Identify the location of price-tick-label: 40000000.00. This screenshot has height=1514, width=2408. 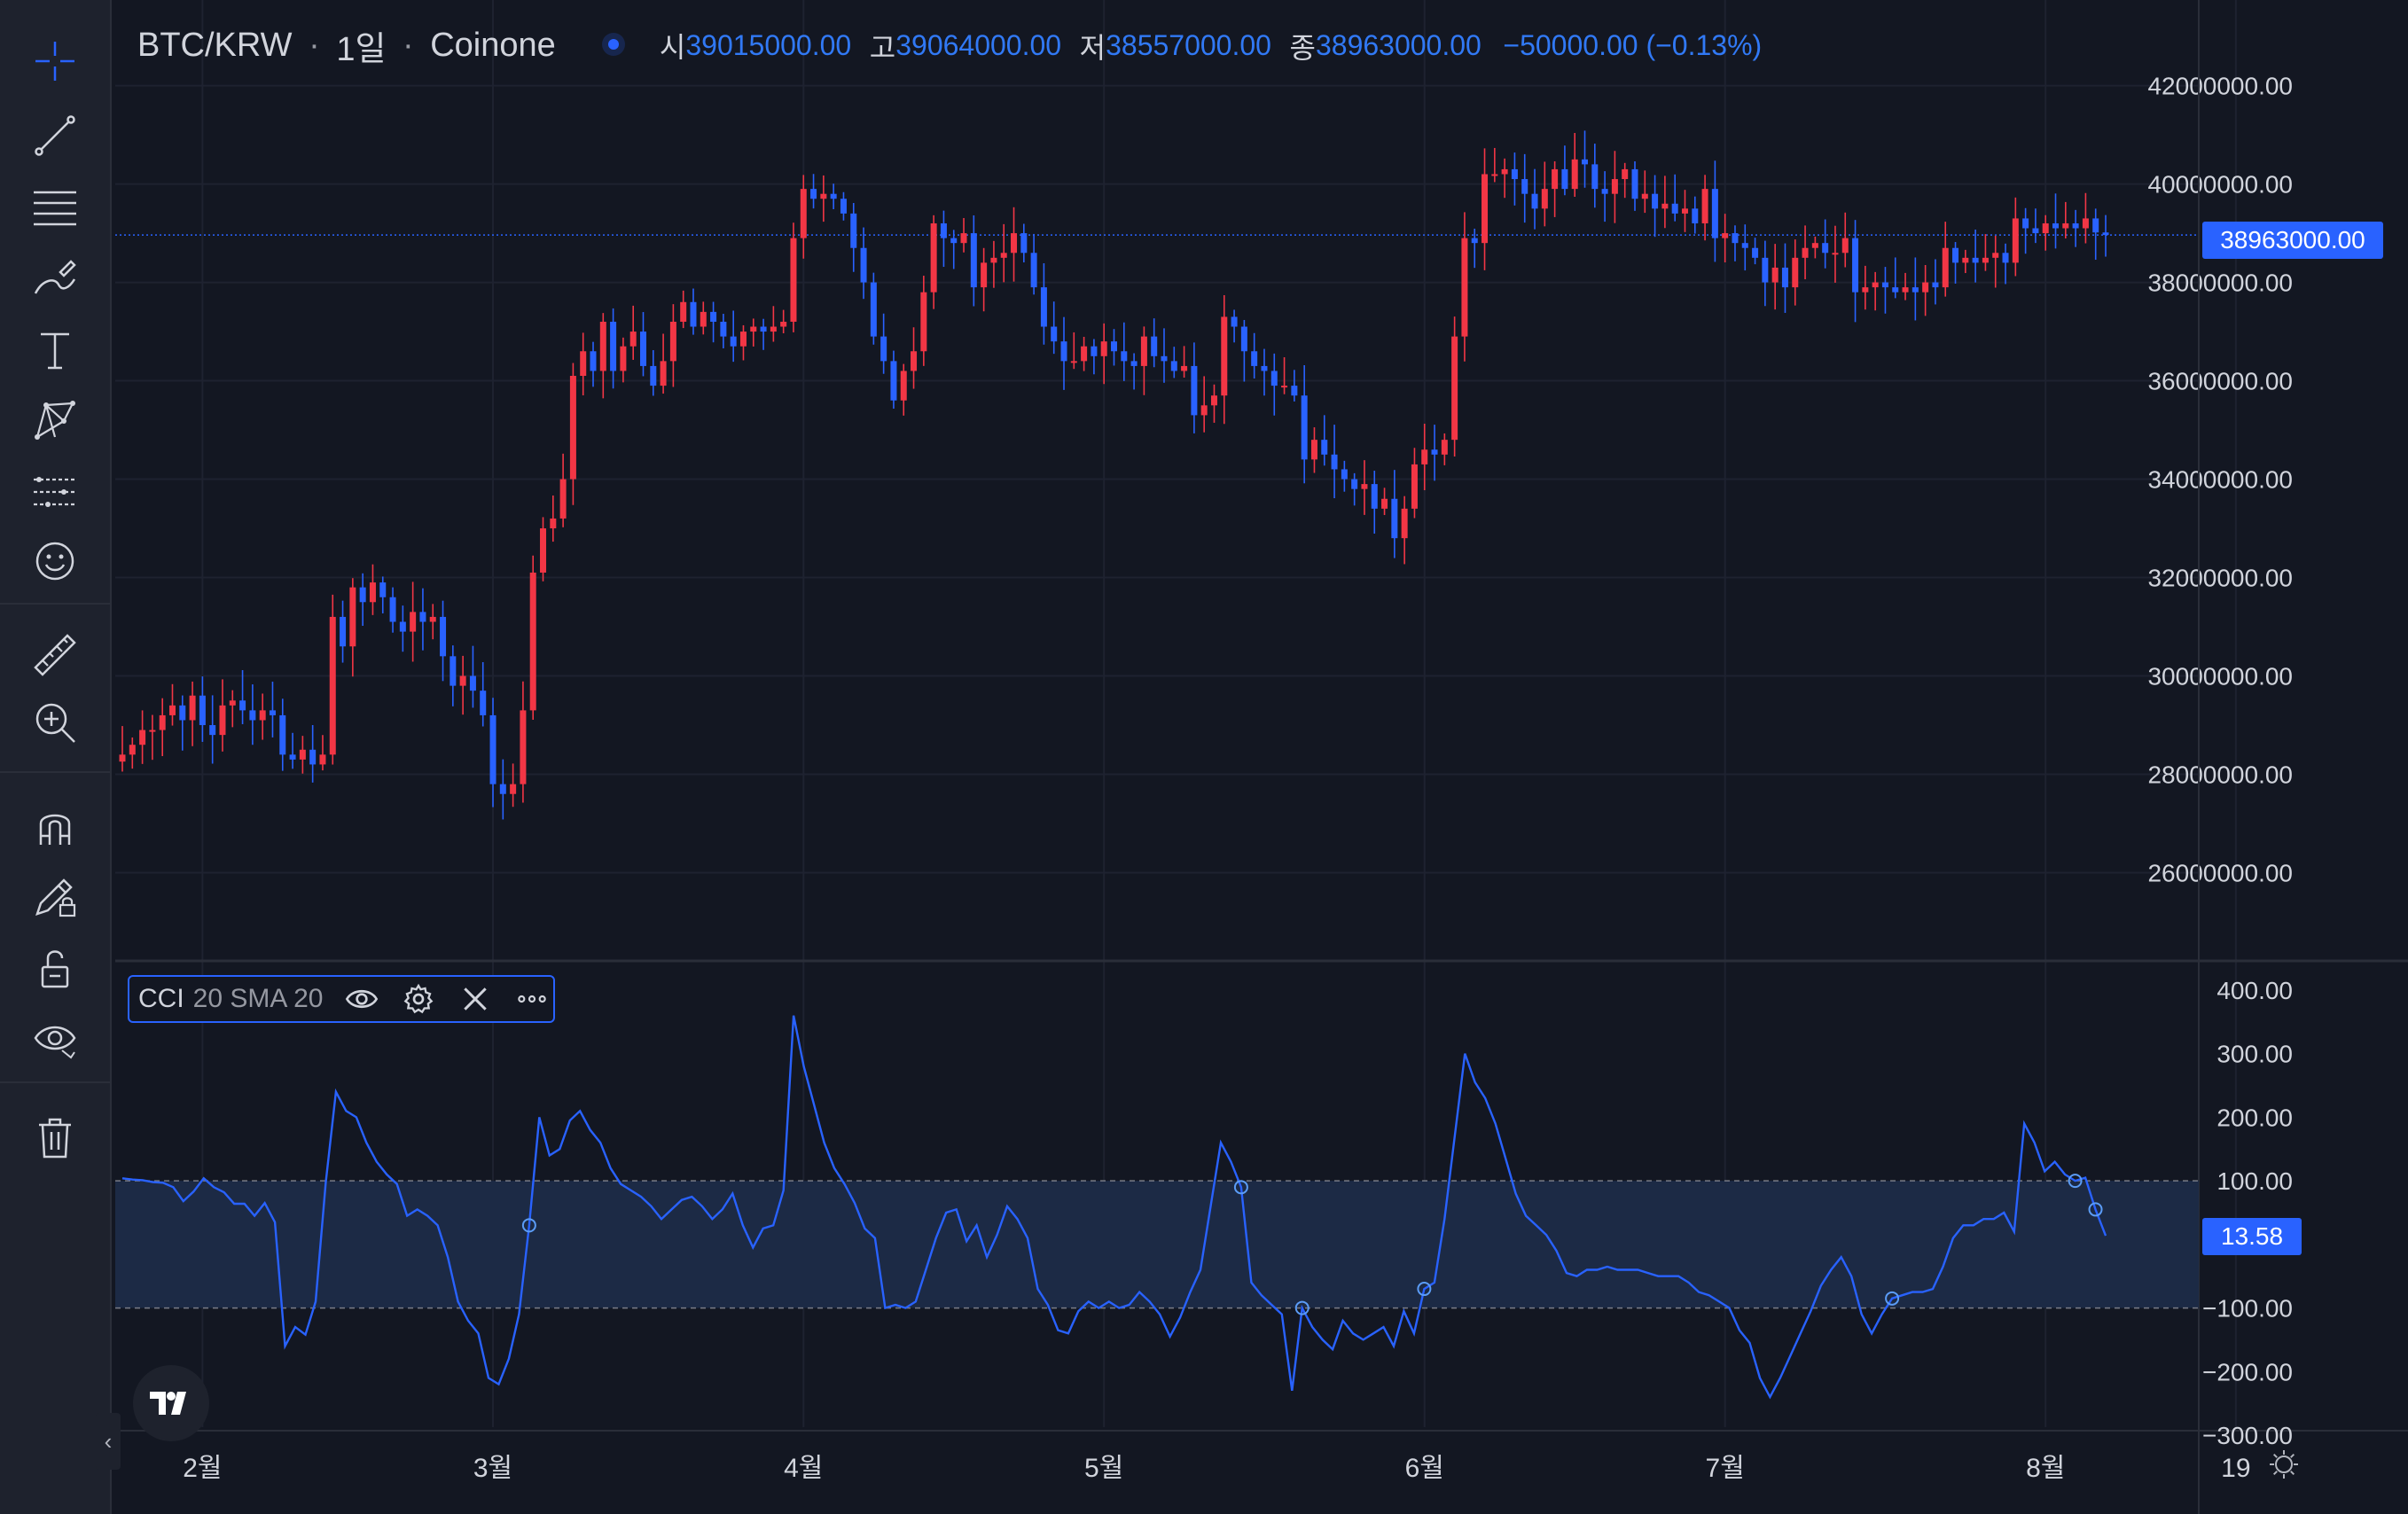
(2220, 185).